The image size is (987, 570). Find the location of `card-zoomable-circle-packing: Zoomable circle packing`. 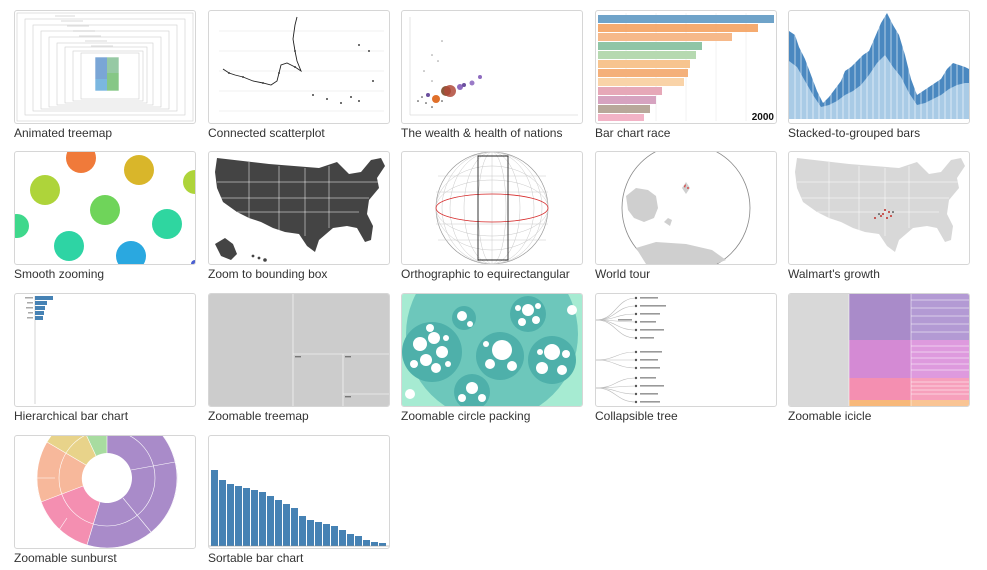

card-zoomable-circle-packing: Zoomable circle packing is located at coordinates (492, 358).